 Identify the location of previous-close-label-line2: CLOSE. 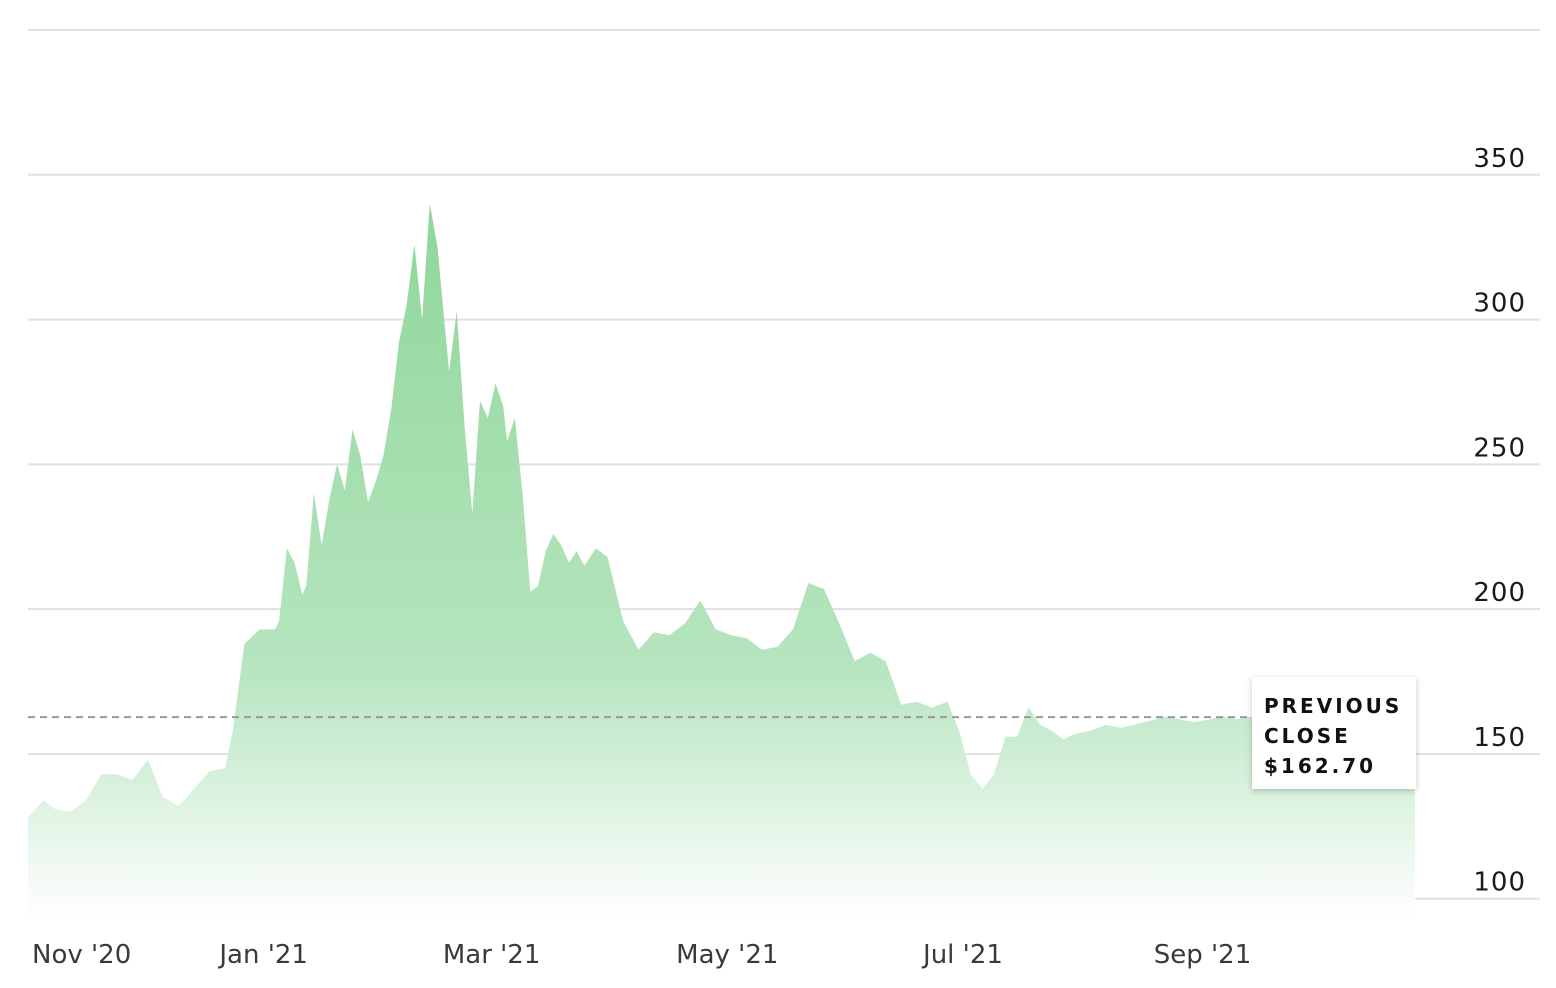
(1307, 736).